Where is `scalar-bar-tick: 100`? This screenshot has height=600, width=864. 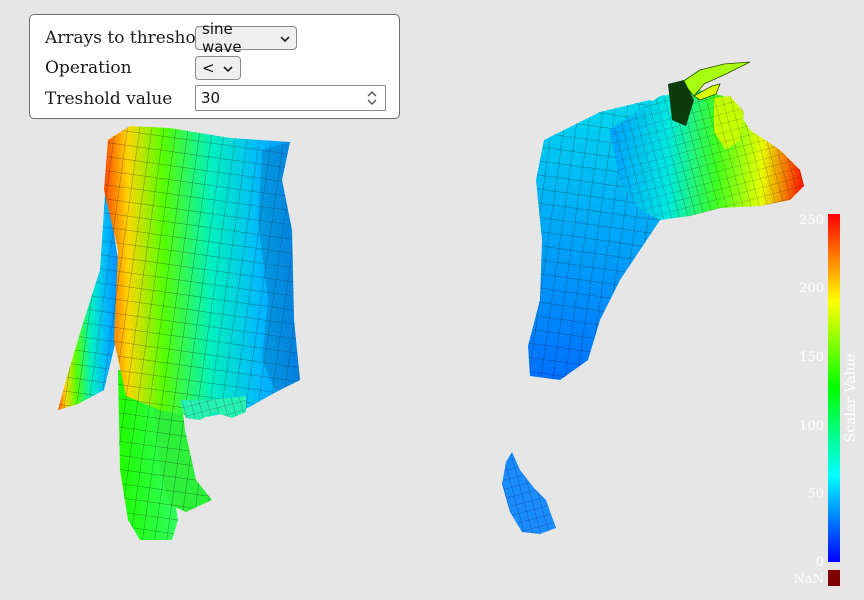
scalar-bar-tick: 100 is located at coordinates (811, 426).